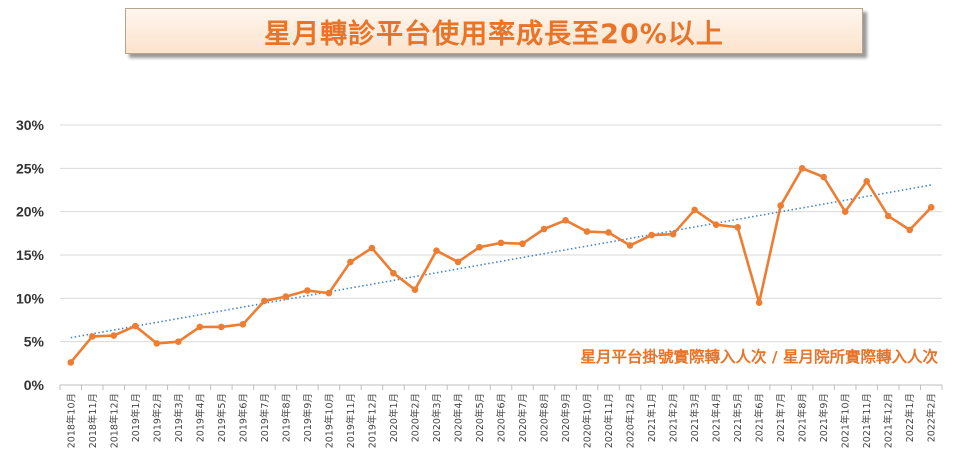 The image size is (957, 470). What do you see at coordinates (34, 342) in the screenshot?
I see `y-tick-label: 5%` at bounding box center [34, 342].